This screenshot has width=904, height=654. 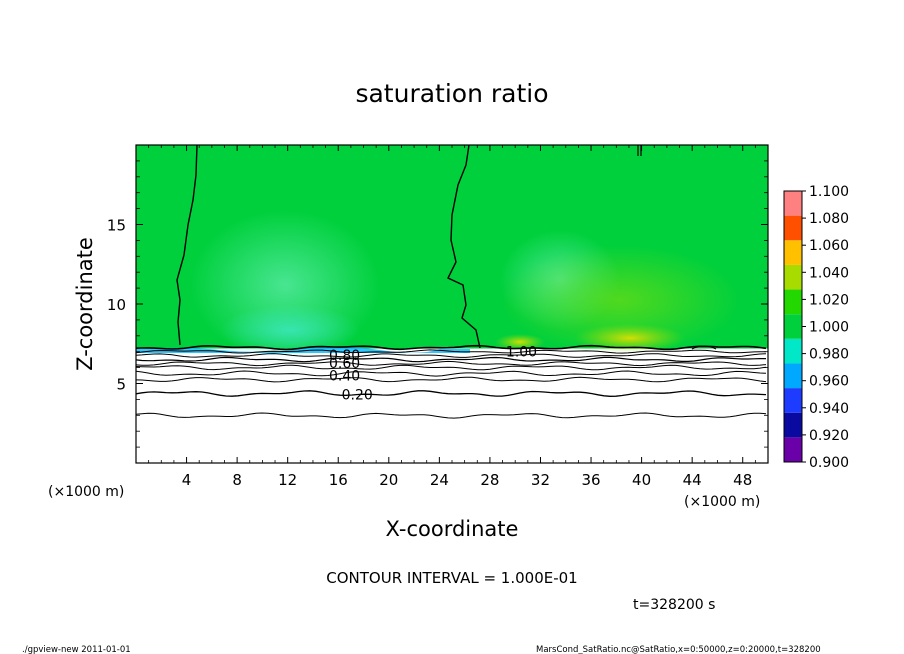 I want to click on colorbar-label-10: 1.100, so click(x=829, y=192).